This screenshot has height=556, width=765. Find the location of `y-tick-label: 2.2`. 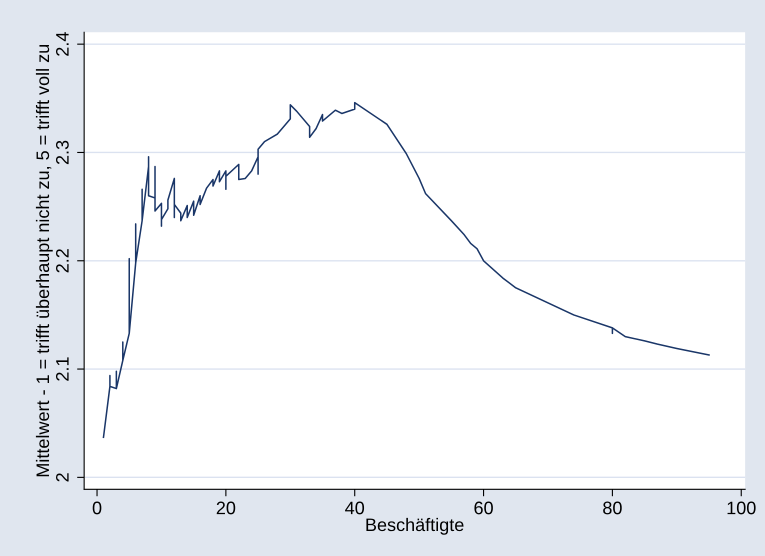

y-tick-label: 2.2 is located at coordinates (62, 260).